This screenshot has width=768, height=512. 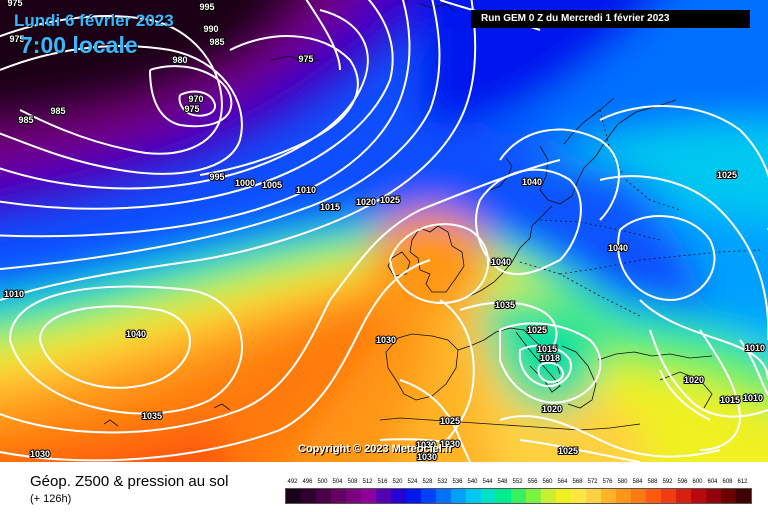 I want to click on forecast-time: 7:00 locale, so click(x=79, y=45).